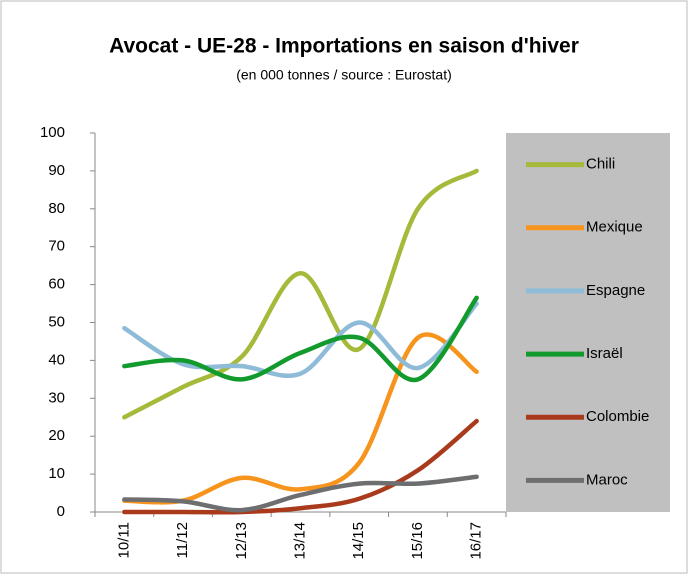 The image size is (688, 574). Describe the element at coordinates (299, 541) in the screenshot. I see `x-tick-label: 13/14` at that location.